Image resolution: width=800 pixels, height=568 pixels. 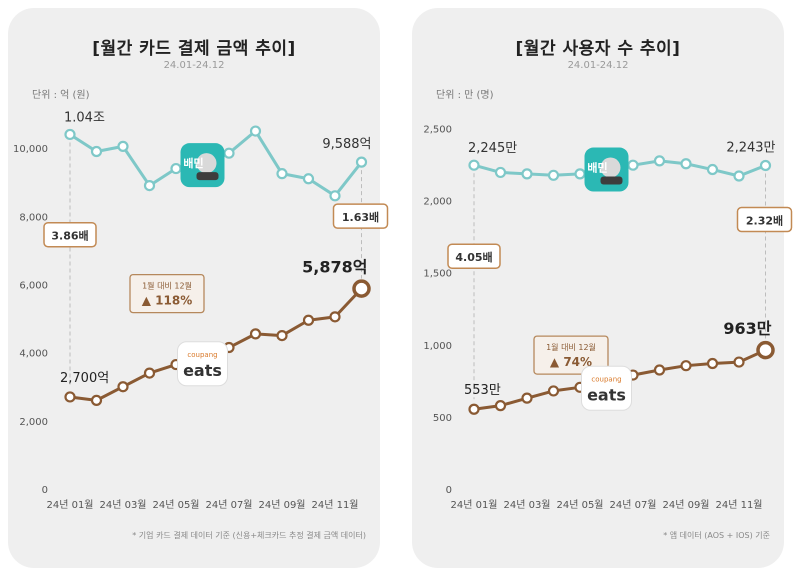 I want to click on y-tick-label: 2,500, so click(x=437, y=129).